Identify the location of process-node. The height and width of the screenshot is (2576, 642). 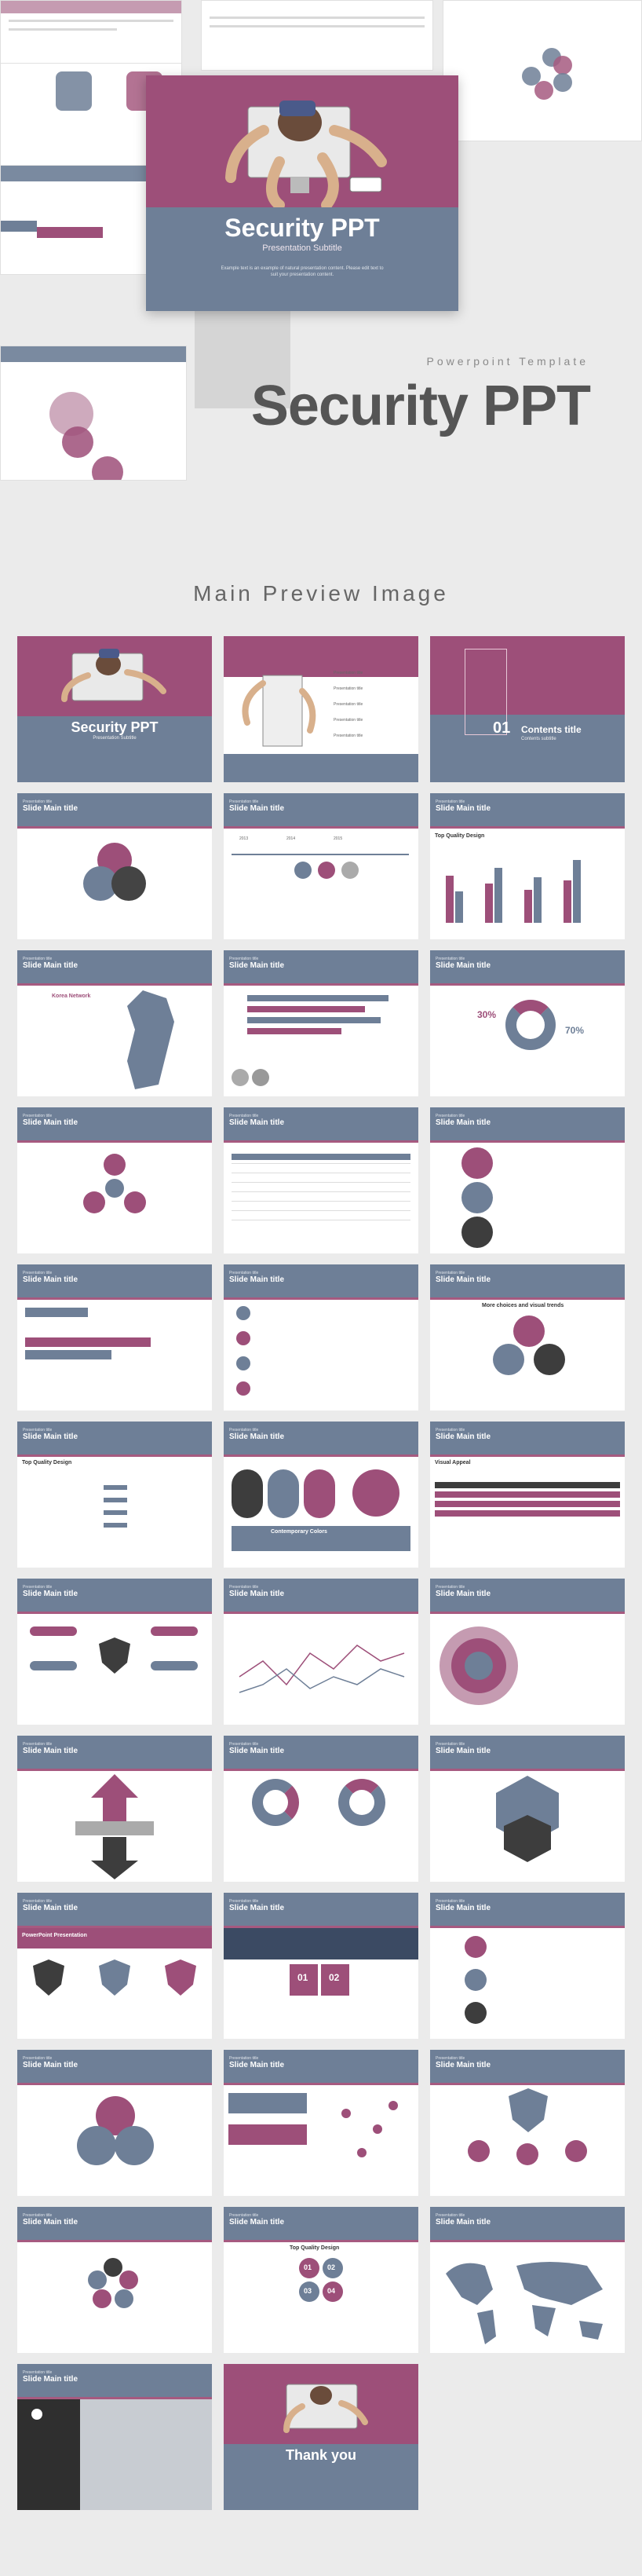
(476, 1980).